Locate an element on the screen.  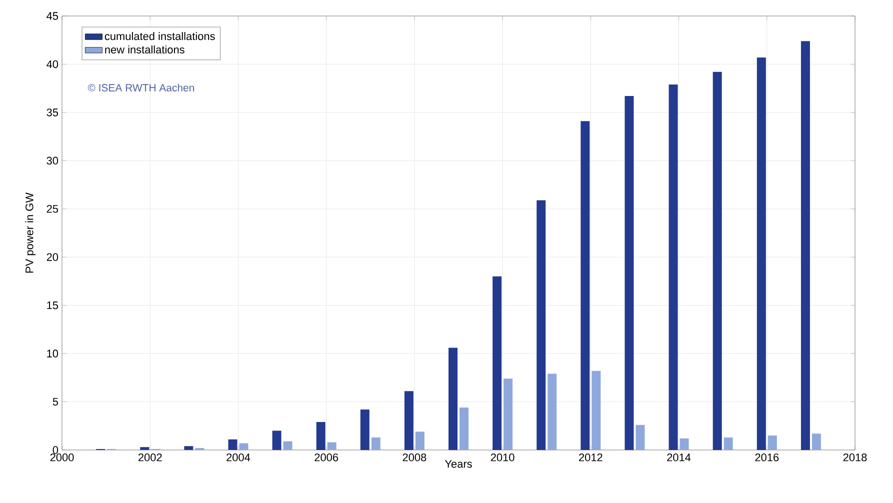
x-tick-label: 2000 is located at coordinates (62, 458).